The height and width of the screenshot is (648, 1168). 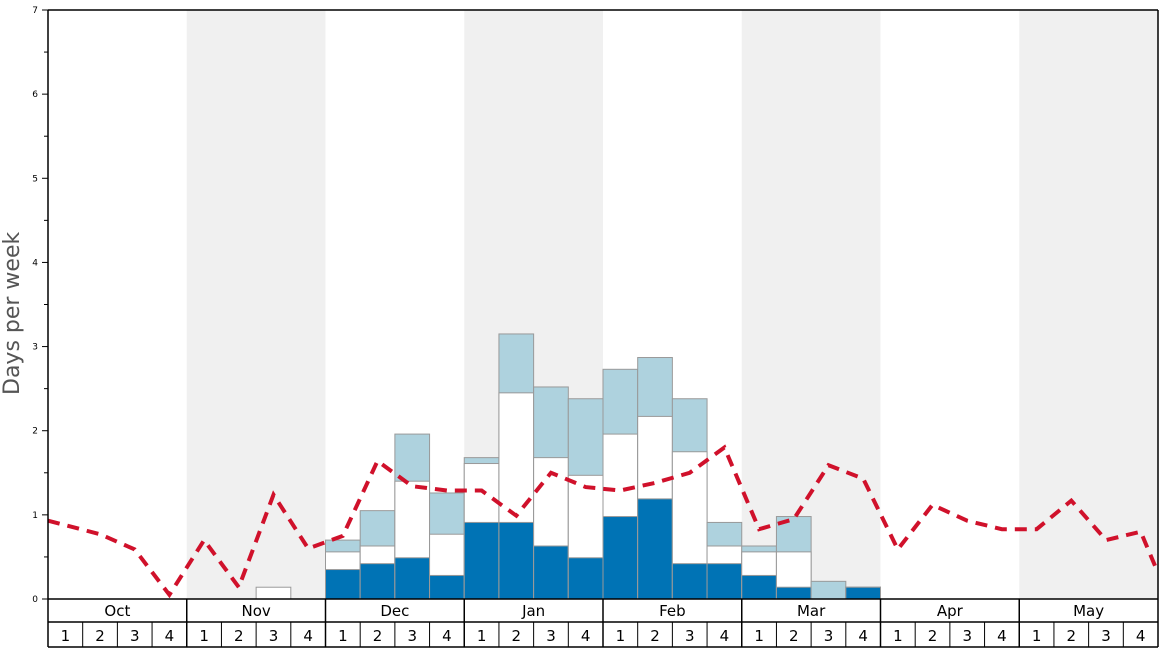 I want to click on y-tick-label: 2, so click(x=35, y=432).